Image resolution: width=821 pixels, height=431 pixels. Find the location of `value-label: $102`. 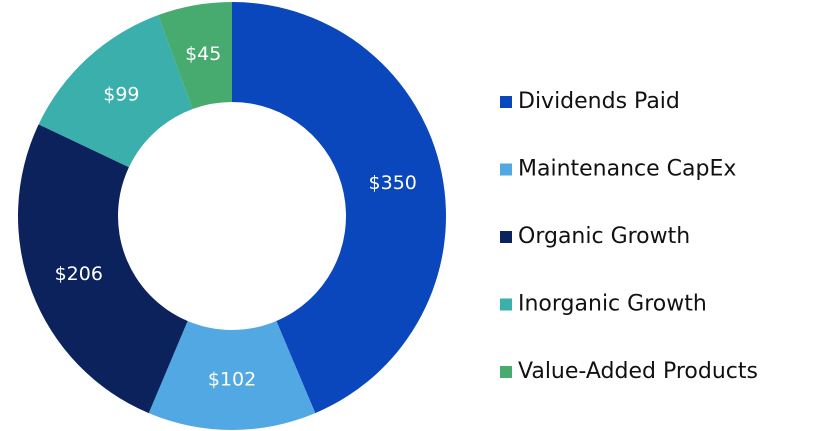

value-label: $102 is located at coordinates (232, 380).